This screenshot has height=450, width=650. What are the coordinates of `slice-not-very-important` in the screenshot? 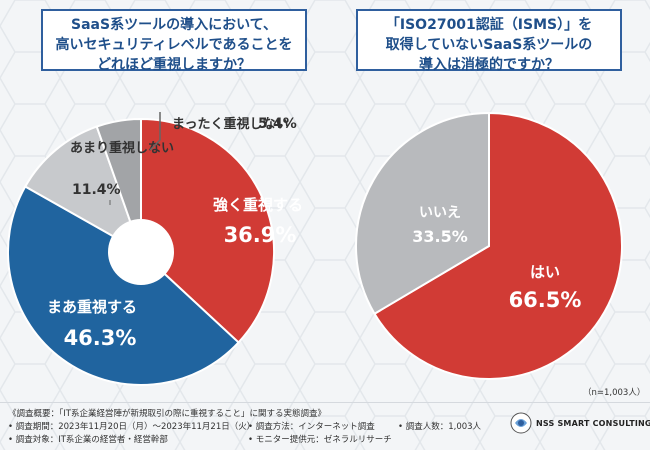 It's located at (83, 190).